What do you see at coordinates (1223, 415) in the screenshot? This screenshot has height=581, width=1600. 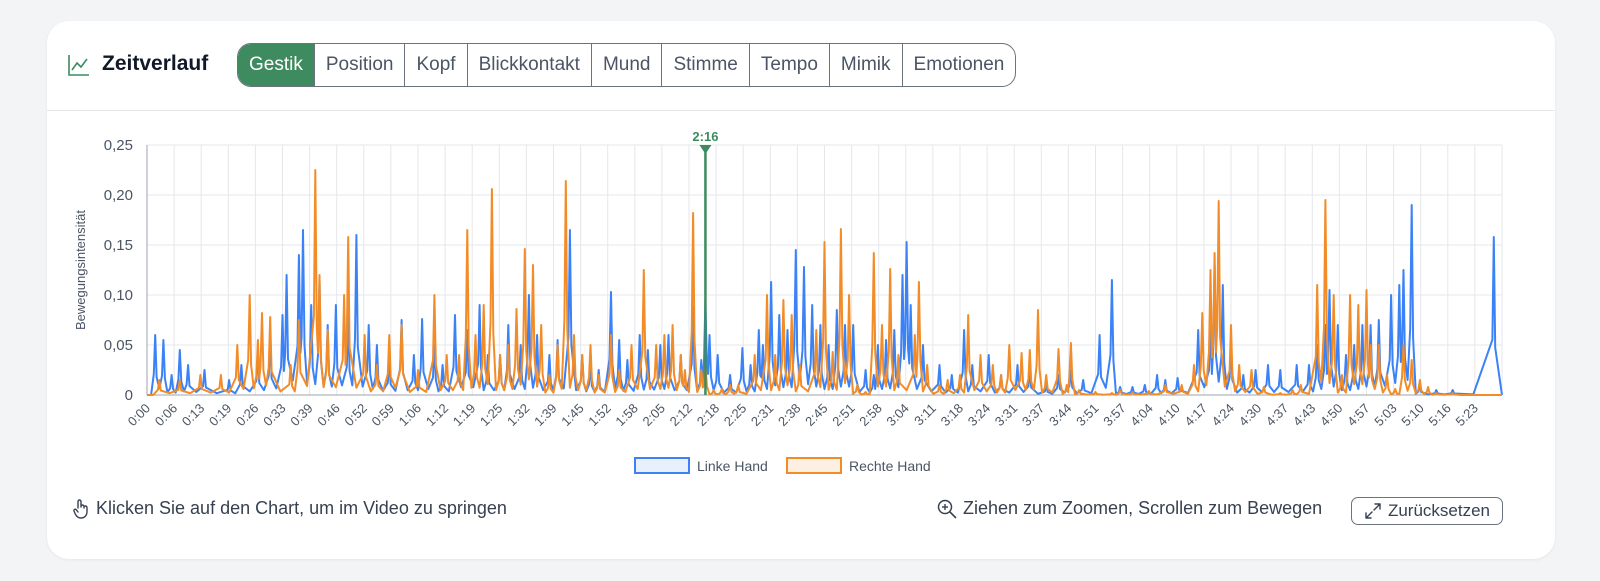 I see `x-tick-label: 4:24` at bounding box center [1223, 415].